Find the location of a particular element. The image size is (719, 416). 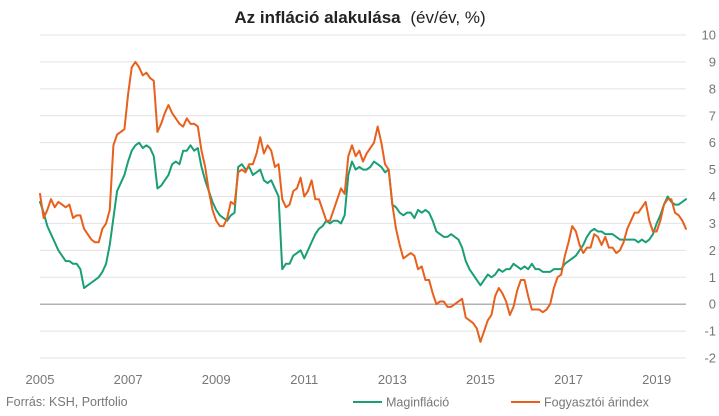

y-tick-label: 7 is located at coordinates (712, 115).